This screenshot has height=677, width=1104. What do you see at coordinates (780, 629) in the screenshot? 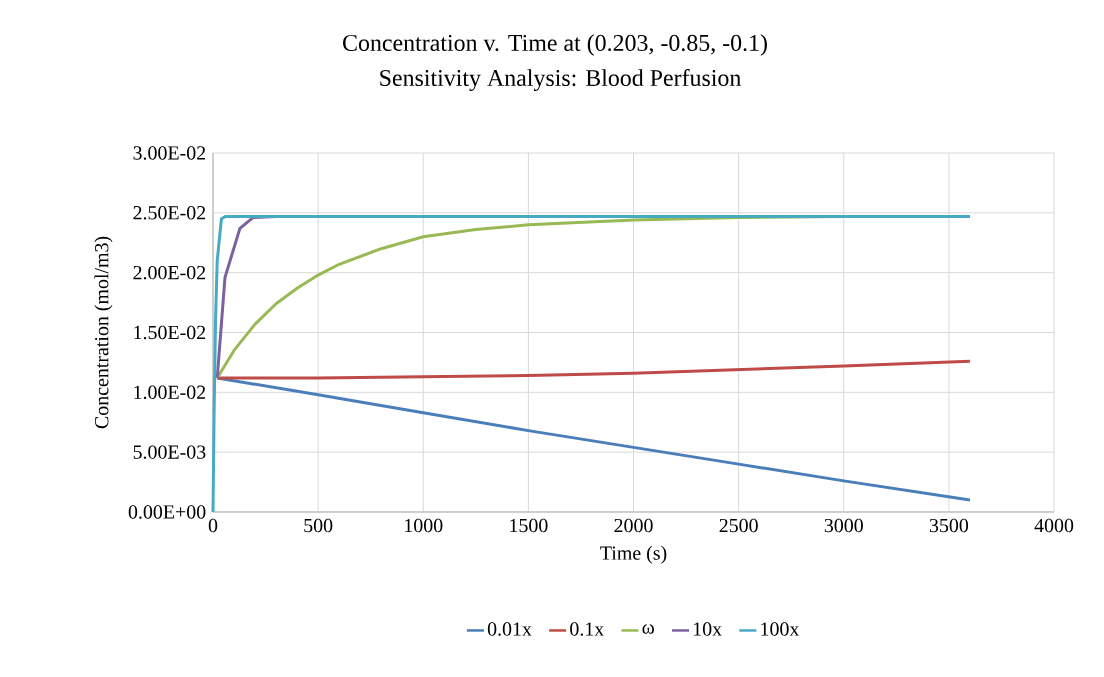
I see `legend-label: 100x` at bounding box center [780, 629].